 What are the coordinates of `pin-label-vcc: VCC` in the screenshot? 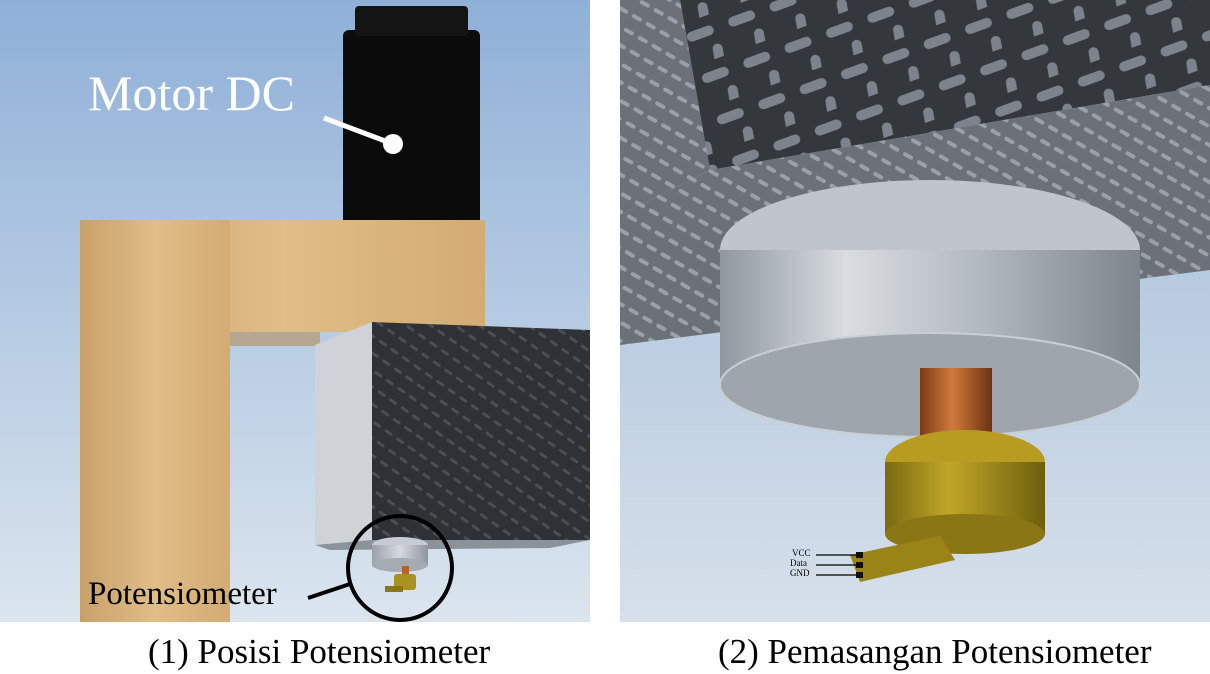 It's located at (801, 553).